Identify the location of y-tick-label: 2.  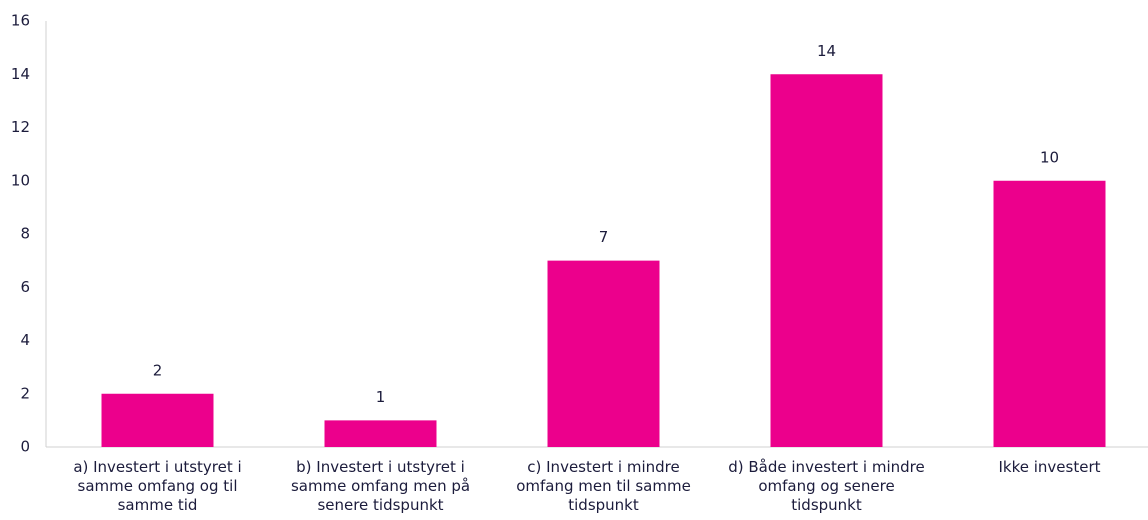
(25, 393).